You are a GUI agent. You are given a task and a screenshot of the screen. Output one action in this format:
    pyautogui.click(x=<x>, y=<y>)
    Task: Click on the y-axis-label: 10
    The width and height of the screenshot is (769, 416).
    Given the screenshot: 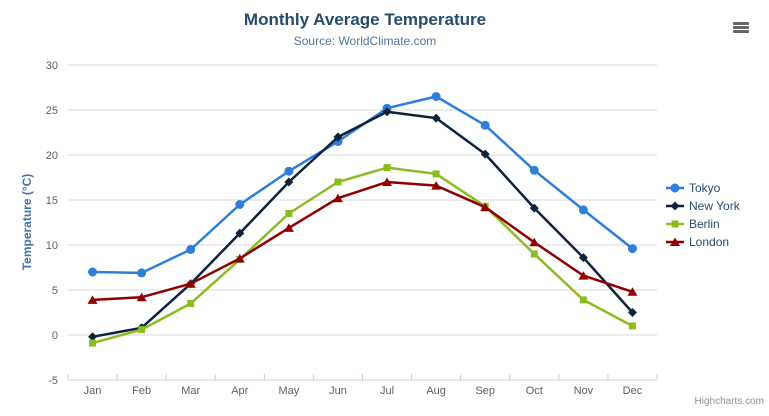 What is the action you would take?
    pyautogui.click(x=52, y=246)
    